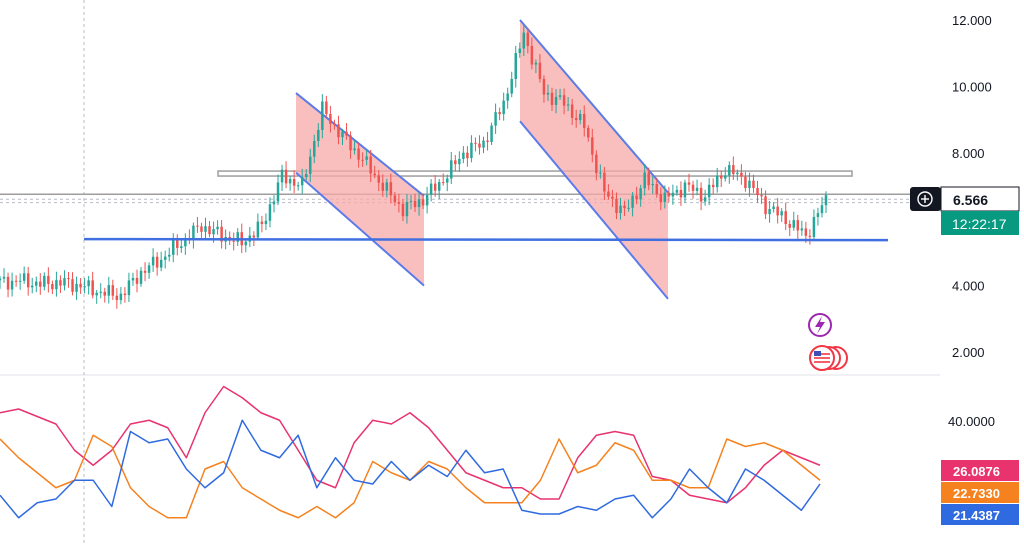 The width and height of the screenshot is (1024, 544). Describe the element at coordinates (828, 358) in the screenshot. I see `us-flag-icon` at that location.